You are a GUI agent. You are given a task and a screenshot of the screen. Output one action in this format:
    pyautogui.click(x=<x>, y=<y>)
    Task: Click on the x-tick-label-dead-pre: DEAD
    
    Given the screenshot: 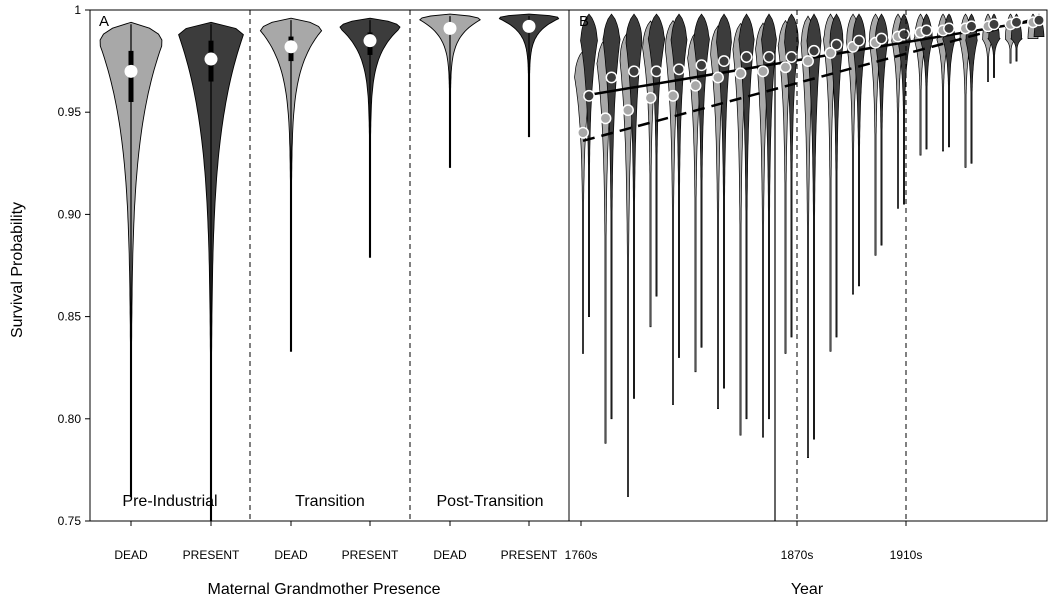 What is the action you would take?
    pyautogui.click(x=131, y=555)
    